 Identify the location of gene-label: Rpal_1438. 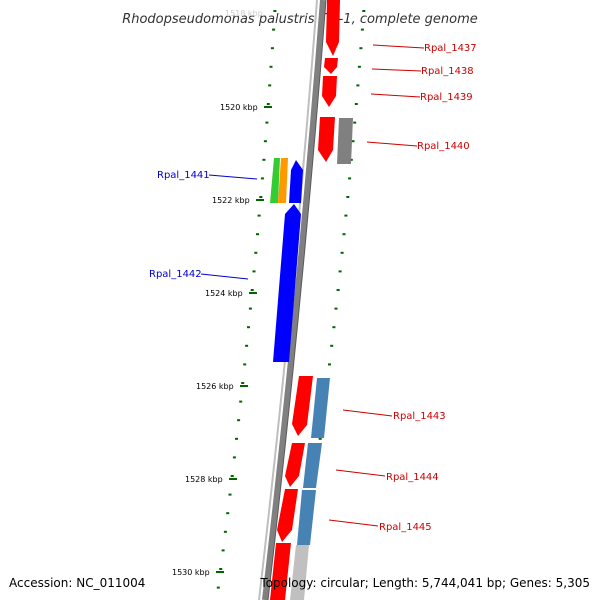
(447, 71).